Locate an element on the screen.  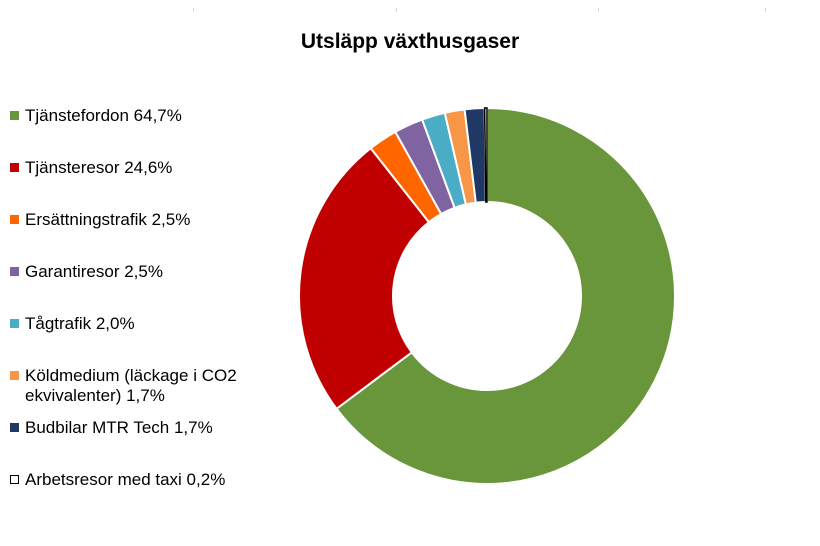
legend-label: Garantiresor 2,5% is located at coordinates (94, 271).